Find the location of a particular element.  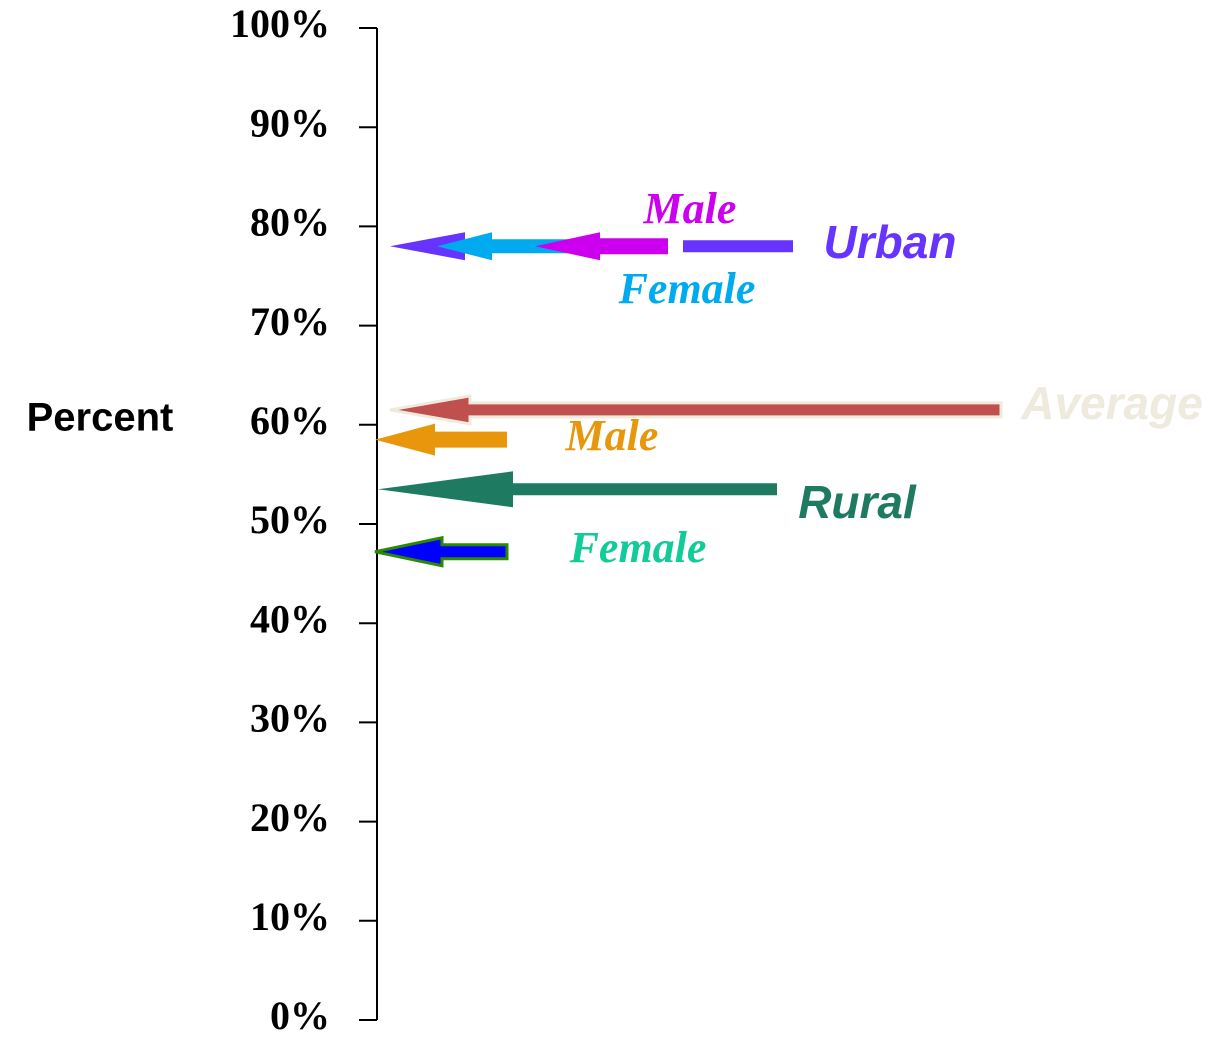

y-tick-label: 0% is located at coordinates (300, 1015).